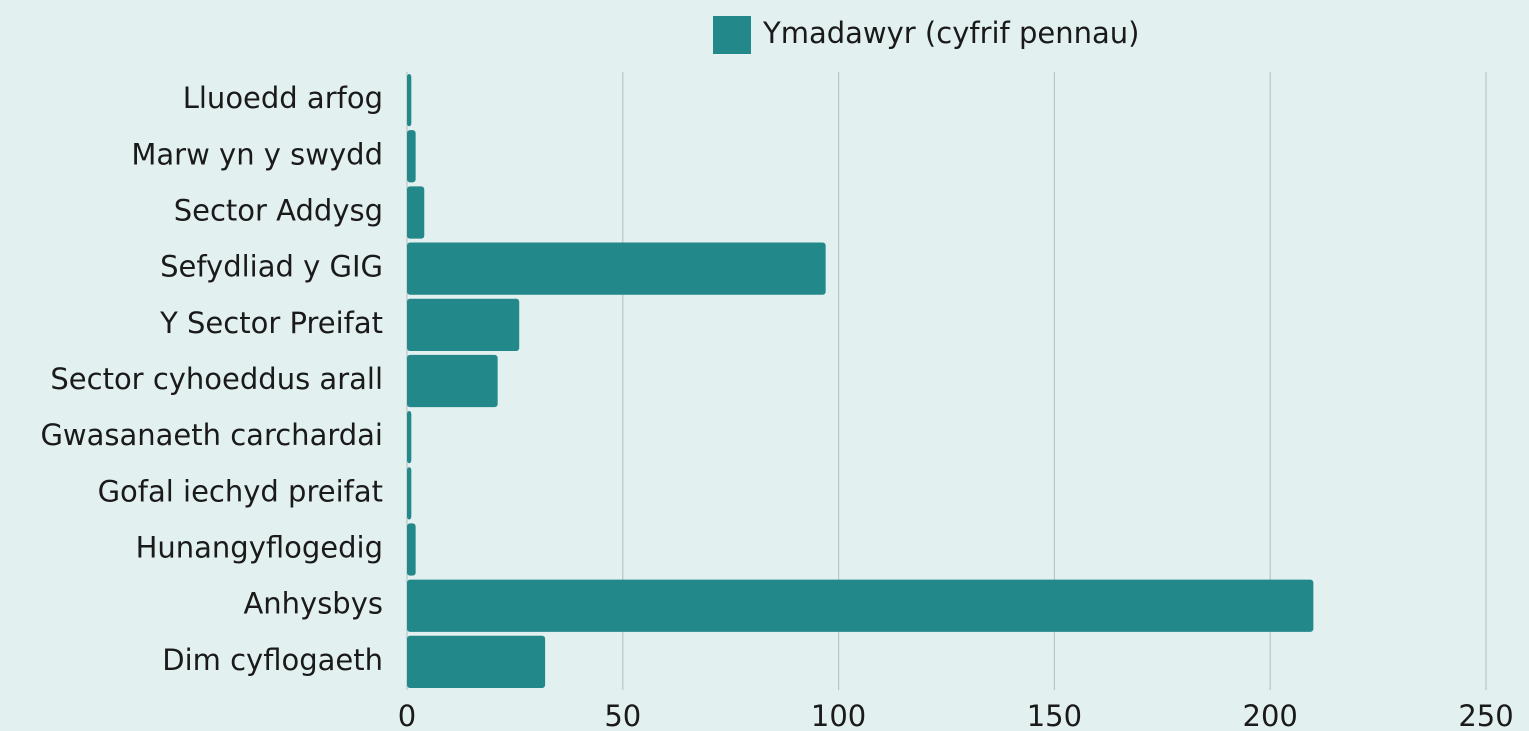 Image resolution: width=1529 pixels, height=731 pixels. I want to click on legend: Ymadawyr (cyfrif pennau), so click(926, 35).